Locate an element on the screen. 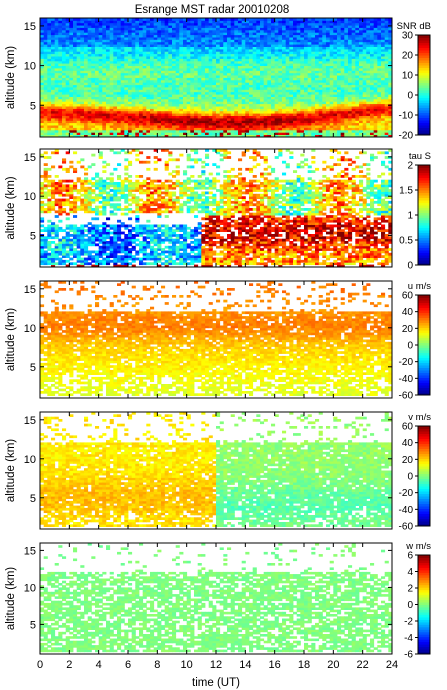 This screenshot has width=447, height=690. colorbar-segment is located at coordinates (424, 116).